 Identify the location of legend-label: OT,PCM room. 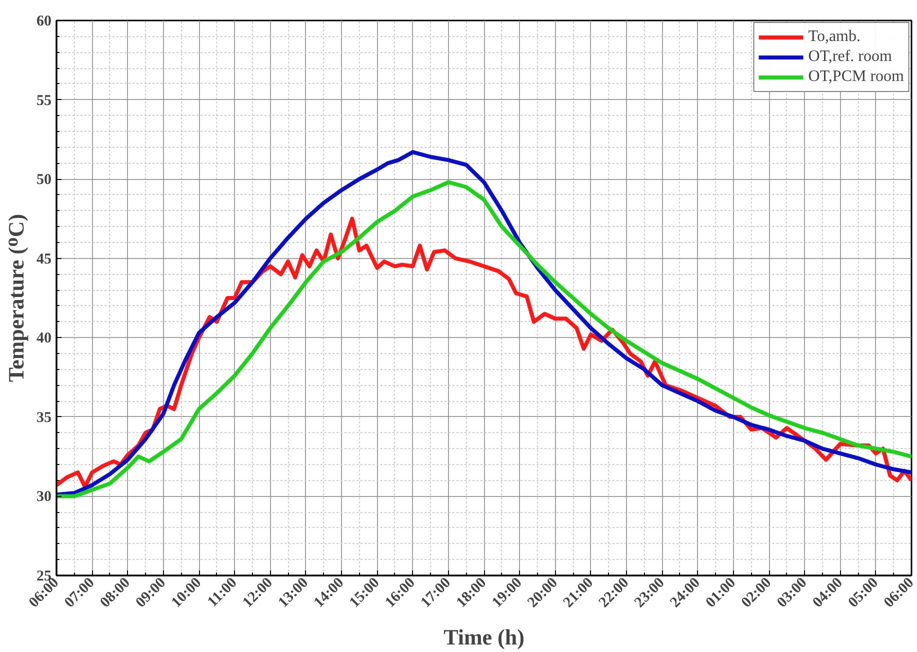
(856, 77).